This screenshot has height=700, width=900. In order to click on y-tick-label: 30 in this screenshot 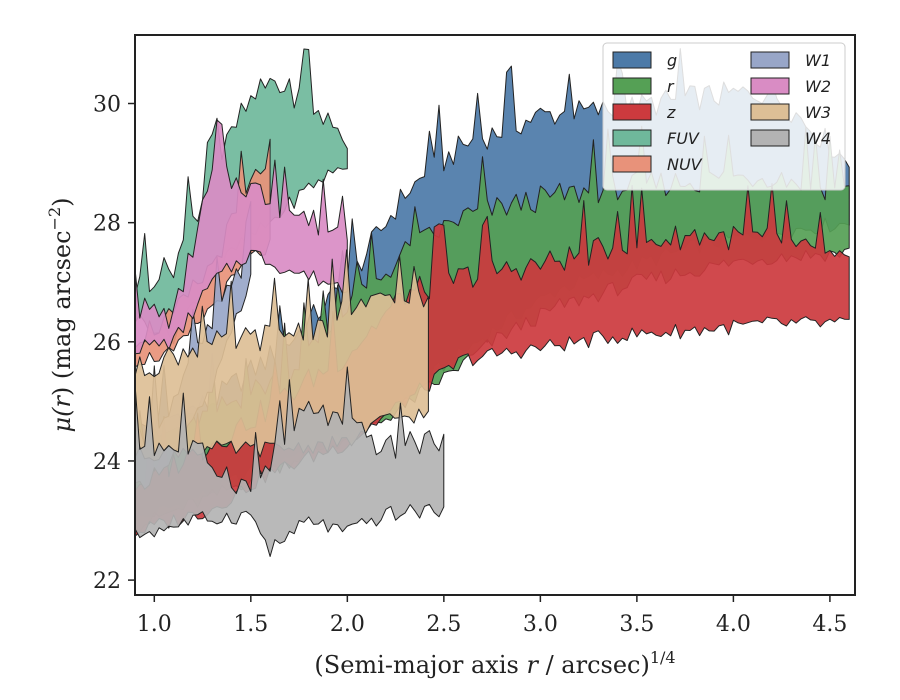, I will do `click(107, 105)`.